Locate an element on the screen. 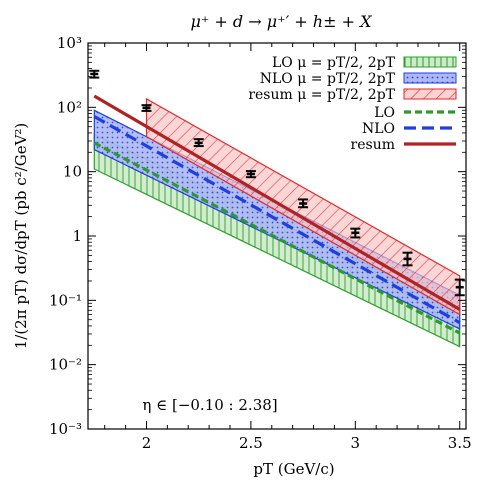  legend-label: resum is located at coordinates (373, 145).